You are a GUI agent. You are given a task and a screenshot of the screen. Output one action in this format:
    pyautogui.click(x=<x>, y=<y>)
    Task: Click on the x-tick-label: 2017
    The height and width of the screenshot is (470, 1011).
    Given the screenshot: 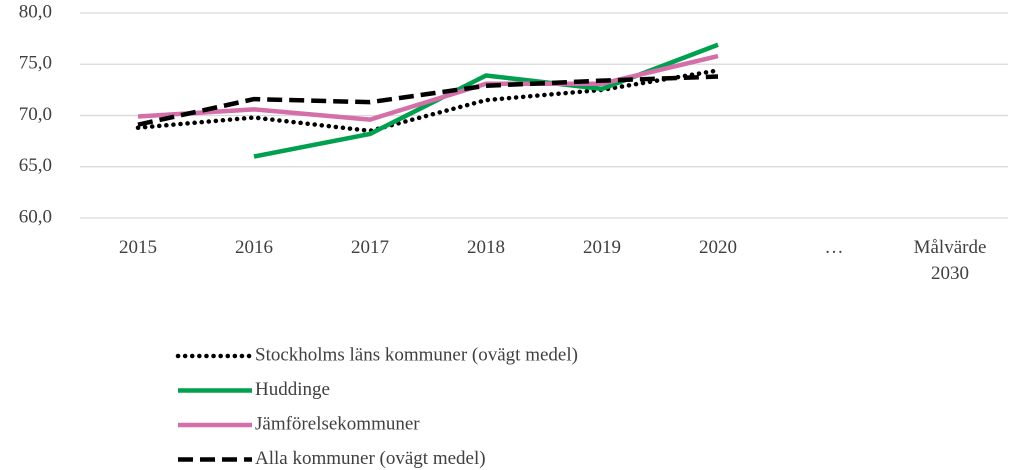 What is the action you would take?
    pyautogui.click(x=370, y=247)
    